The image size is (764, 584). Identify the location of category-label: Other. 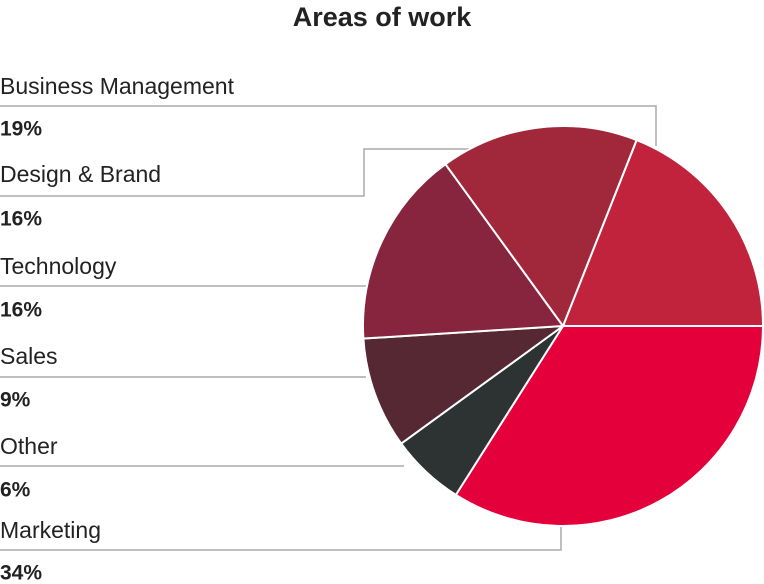
(29, 446).